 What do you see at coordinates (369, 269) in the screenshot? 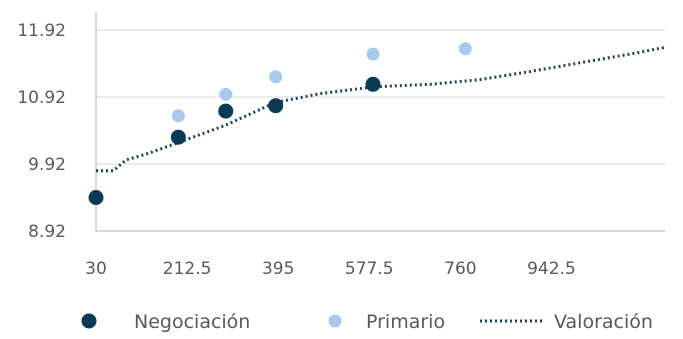
I see `x-tick-label-3: 577.5` at bounding box center [369, 269].